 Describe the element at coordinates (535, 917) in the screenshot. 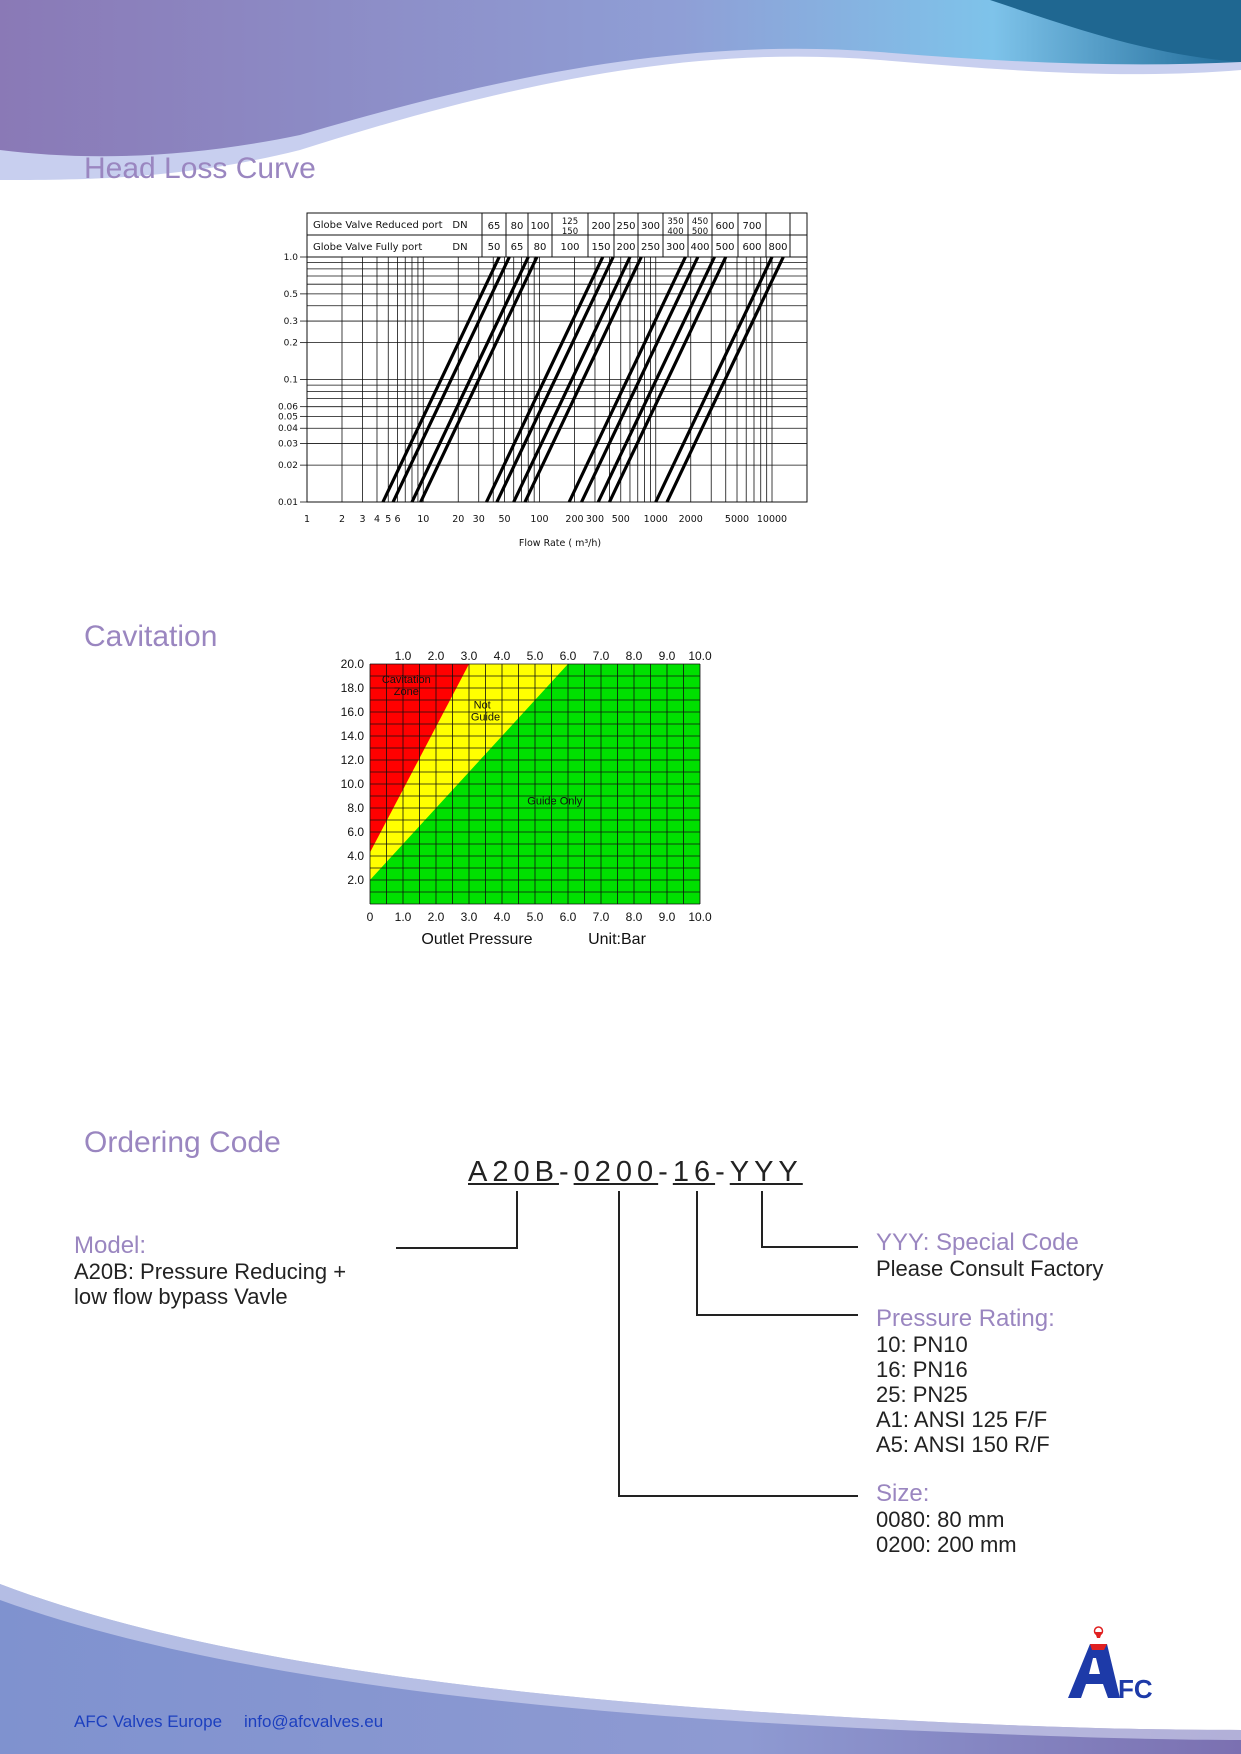

I see `x-tick-label: 5.0` at that location.